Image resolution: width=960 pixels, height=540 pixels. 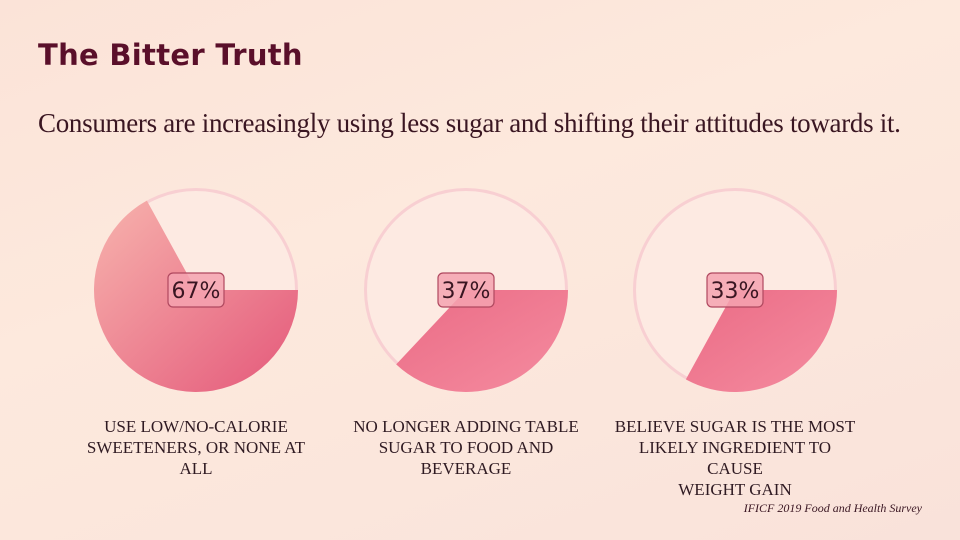 I want to click on caption-line: LIKELY INGREDIENT TO CAUSE, so click(x=735, y=458).